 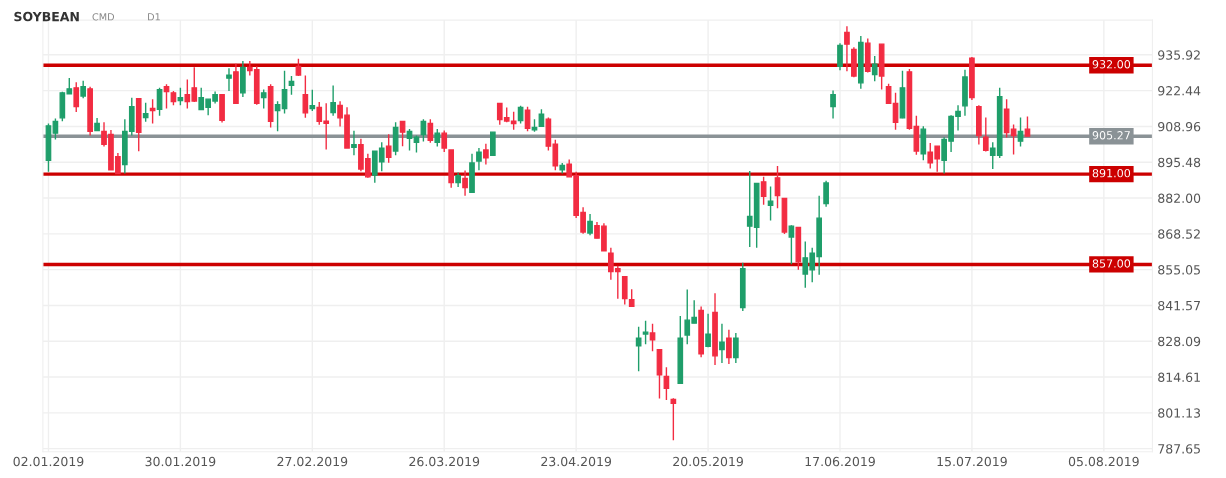 I want to click on ref-line-label: 932.00, so click(x=1111, y=64).